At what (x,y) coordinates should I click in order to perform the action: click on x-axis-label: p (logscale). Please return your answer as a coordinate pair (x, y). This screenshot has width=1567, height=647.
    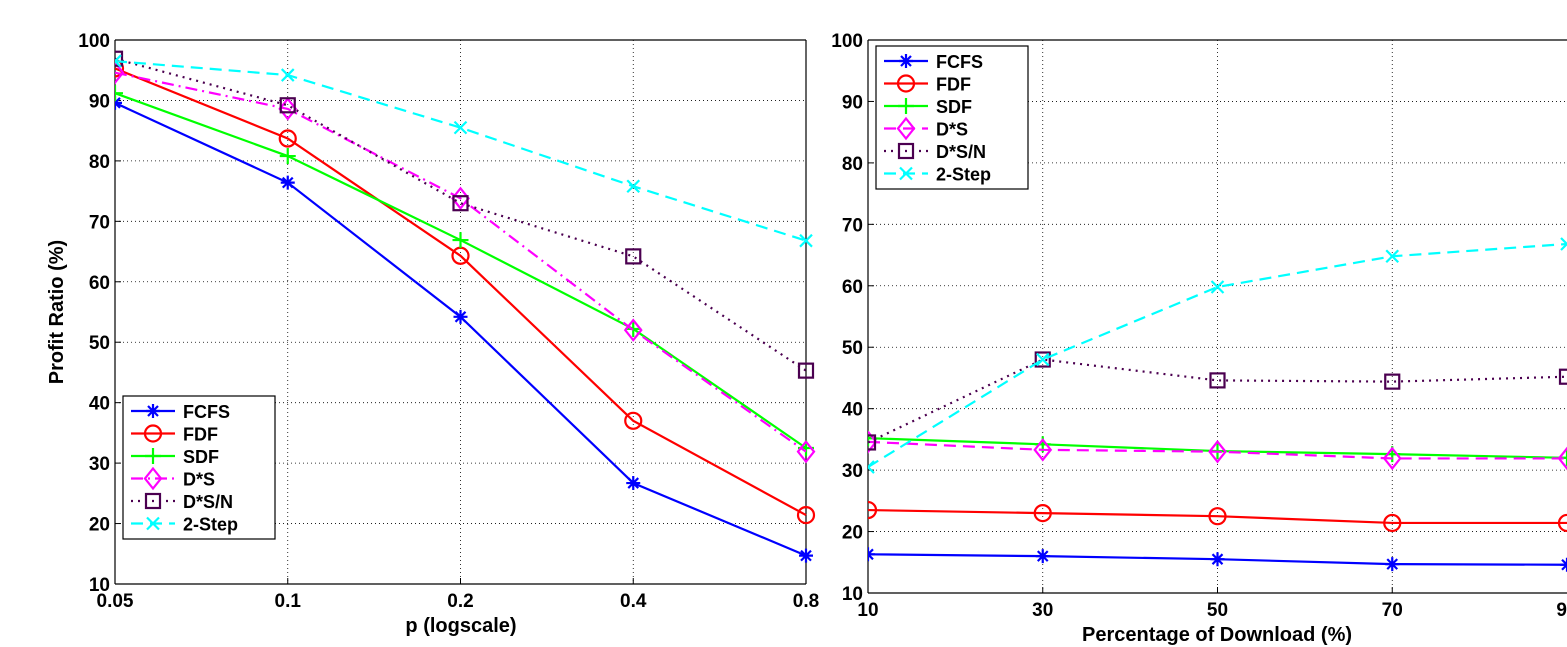
    Looking at the image, I should click on (460, 626).